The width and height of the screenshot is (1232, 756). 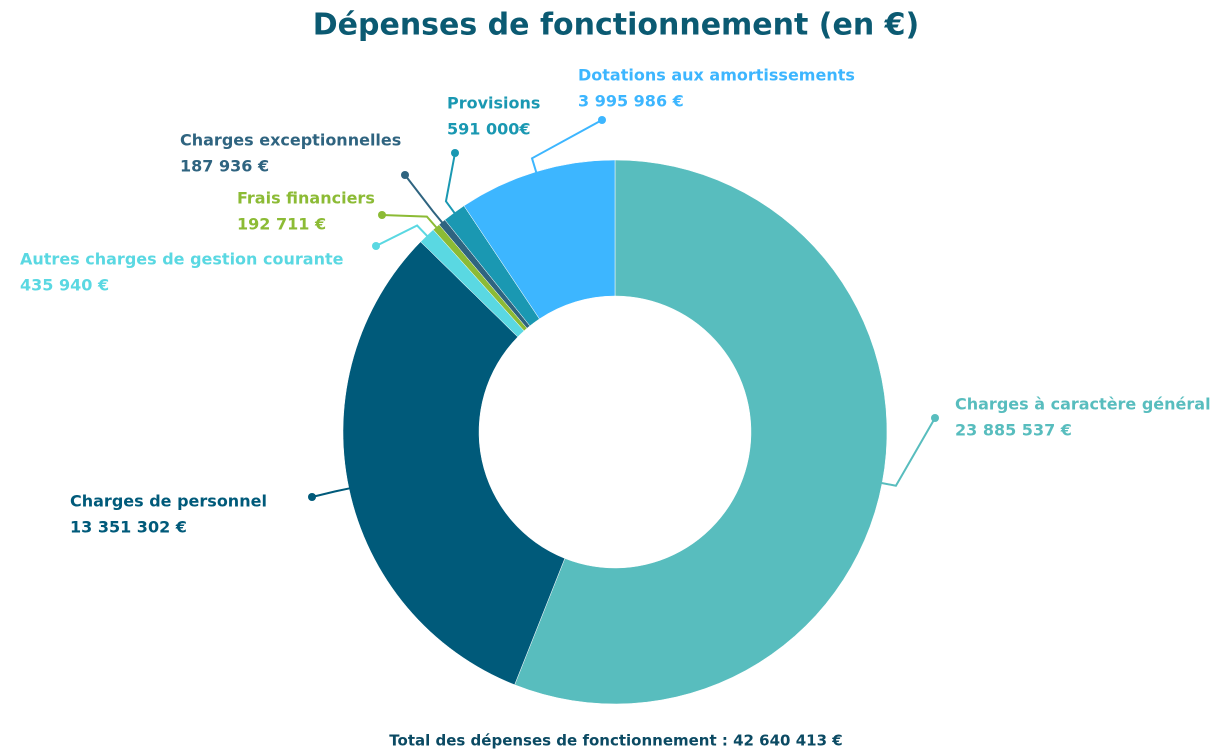 What do you see at coordinates (281, 224) in the screenshot?
I see `segment-value: 192 711 €` at bounding box center [281, 224].